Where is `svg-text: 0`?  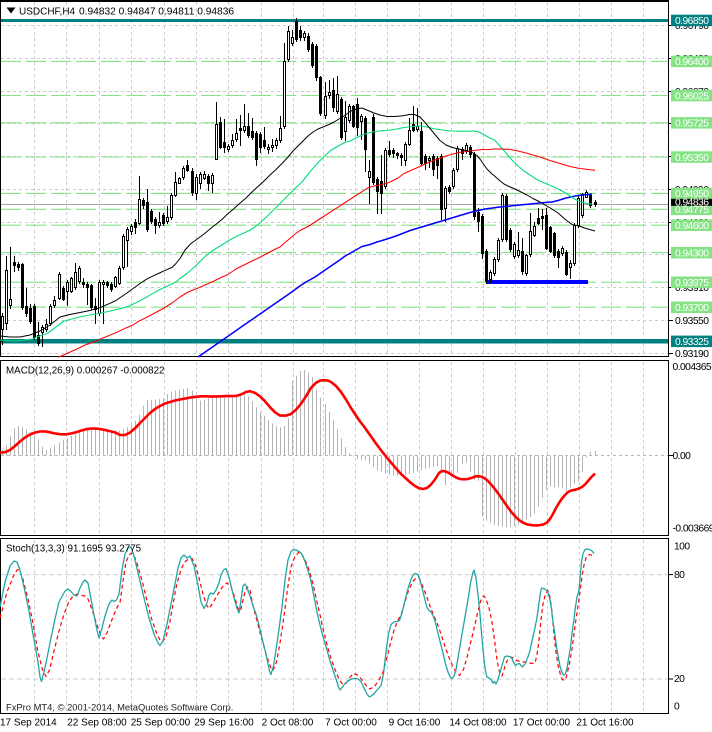 svg-text: 0 is located at coordinates (677, 707).